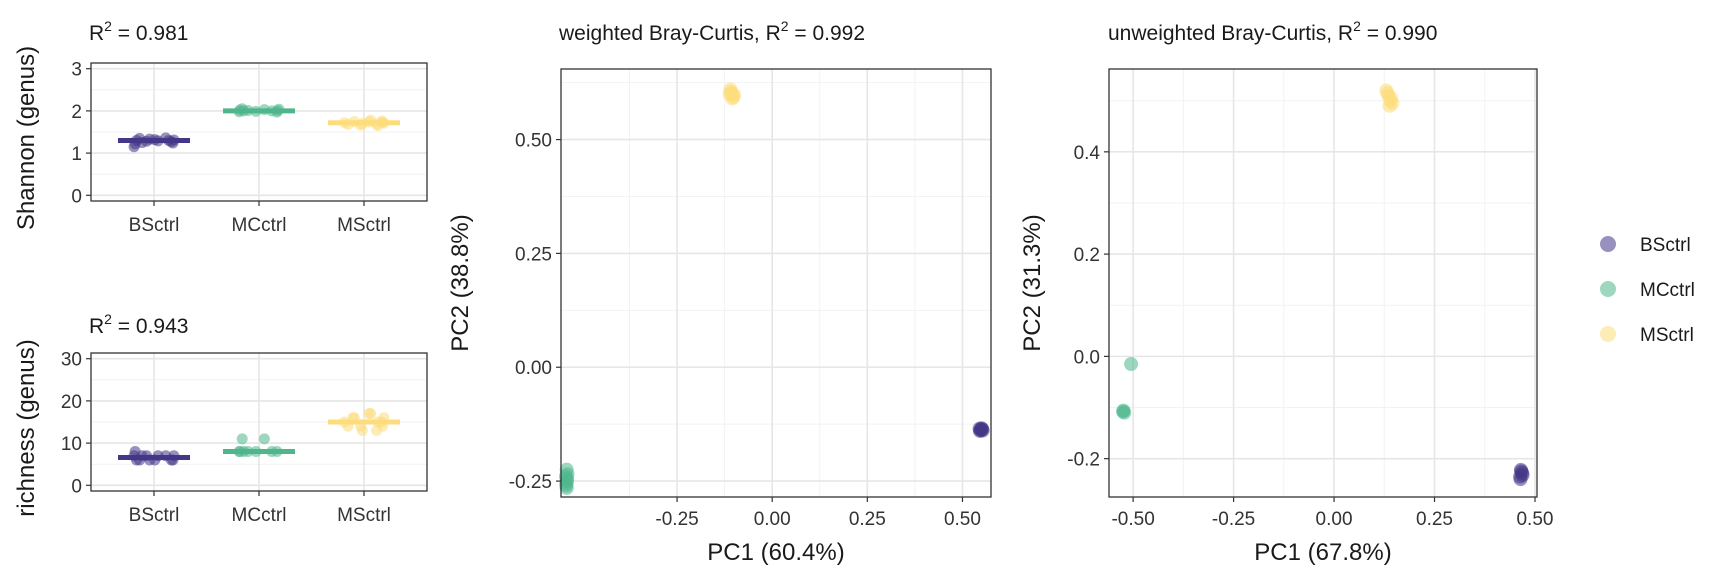  What do you see at coordinates (460, 282) in the screenshot?
I see `y-axis-title: PC2 (38.8%)` at bounding box center [460, 282].